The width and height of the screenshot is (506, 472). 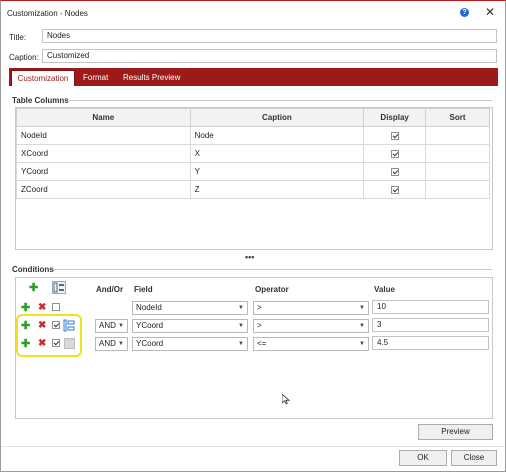 What do you see at coordinates (395, 117) in the screenshot?
I see `column-header-display: Display` at bounding box center [395, 117].